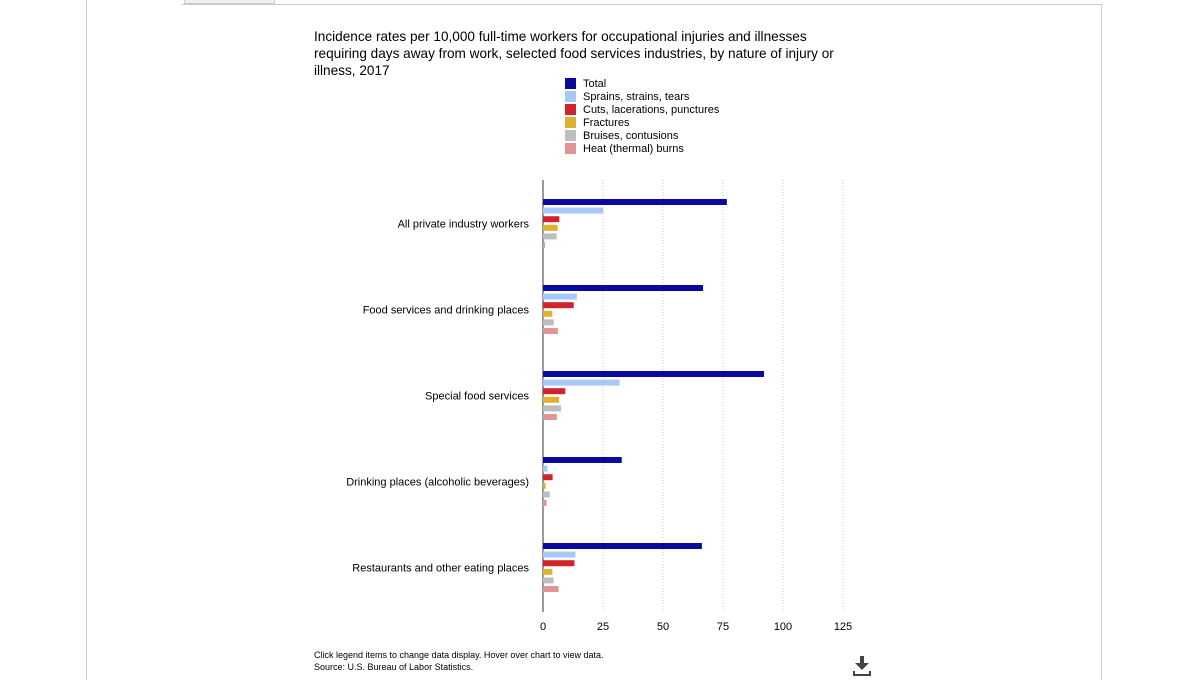 Image resolution: width=1192 pixels, height=683 pixels. I want to click on bar-sprains-strains-tears-food-services-and-drinking-places, so click(560, 296).